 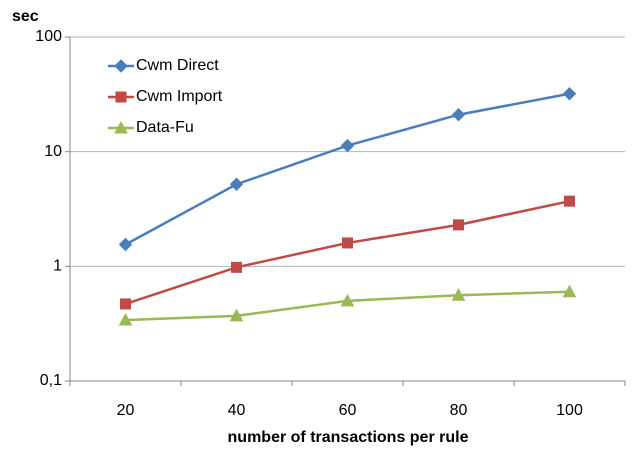 I want to click on legend-label: Cwm Import, so click(x=179, y=96).